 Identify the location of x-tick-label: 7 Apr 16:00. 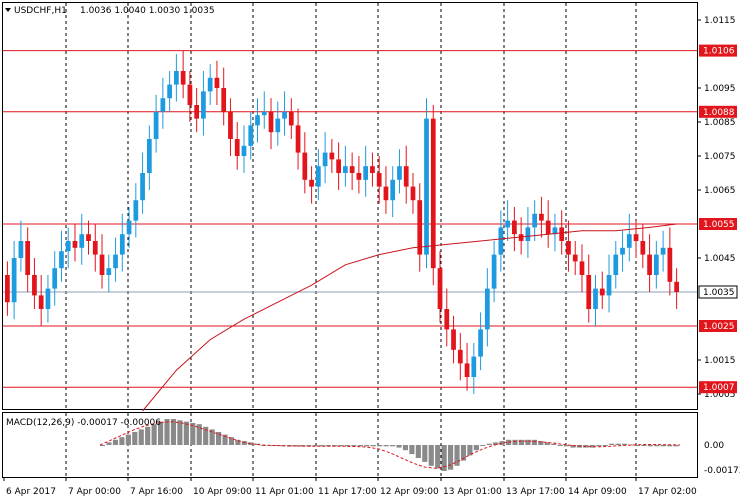
(156, 492).